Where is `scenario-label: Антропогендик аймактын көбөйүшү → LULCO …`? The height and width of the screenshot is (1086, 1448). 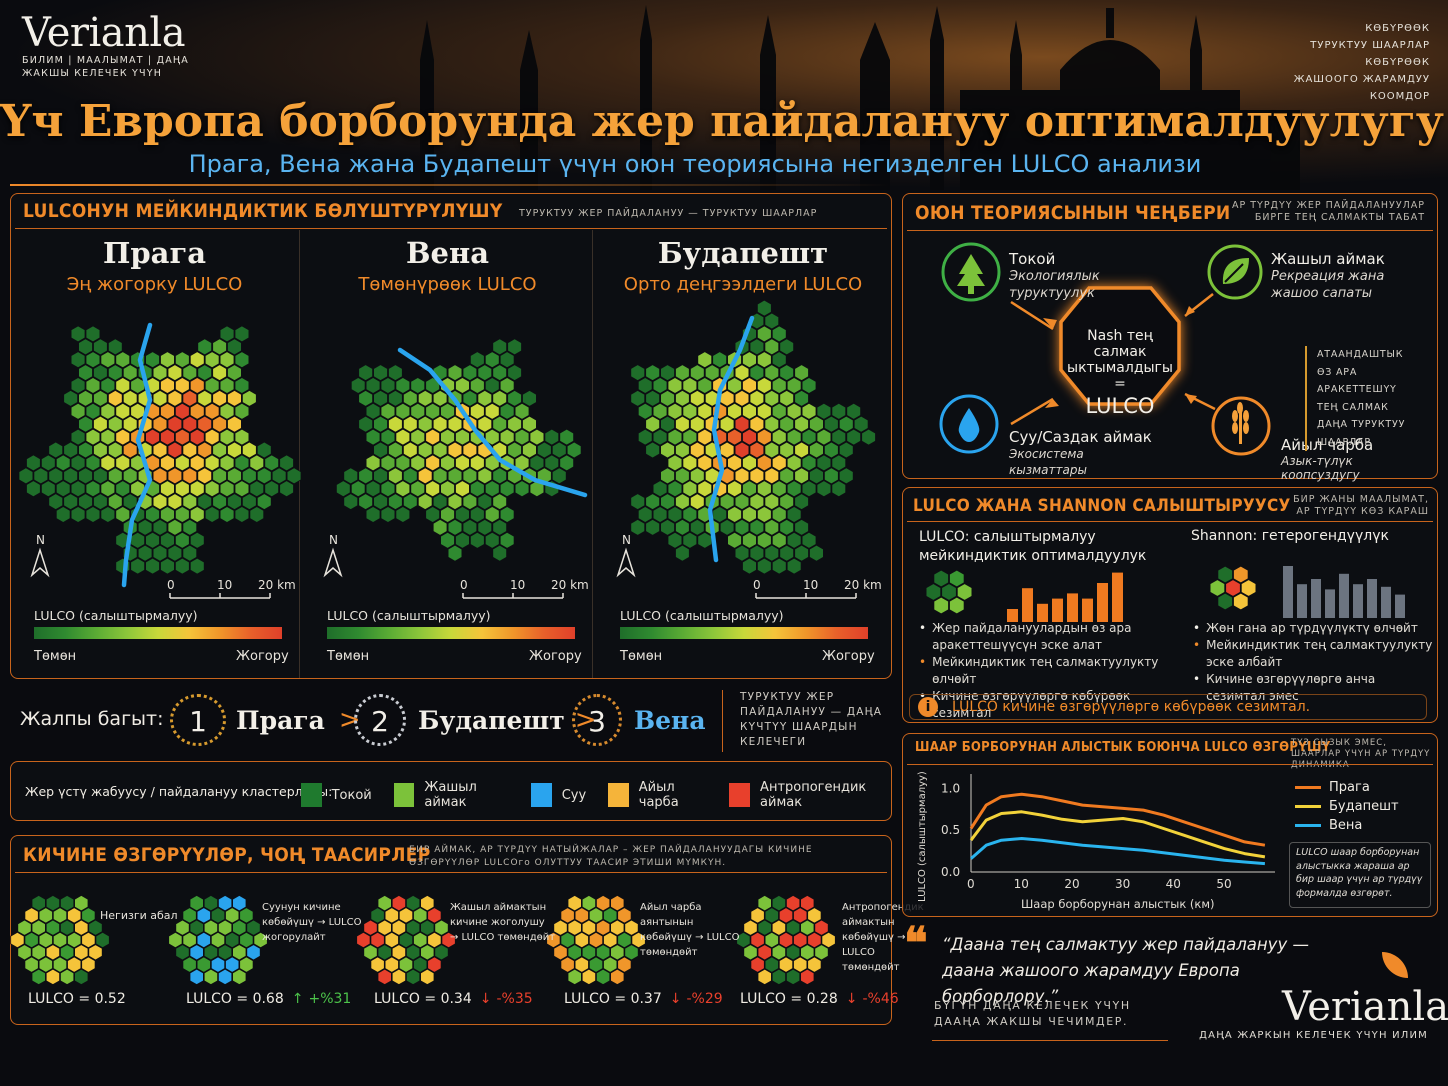 scenario-label: Антропогендик аймактын көбөйүшү → LULCO … is located at coordinates (883, 937).